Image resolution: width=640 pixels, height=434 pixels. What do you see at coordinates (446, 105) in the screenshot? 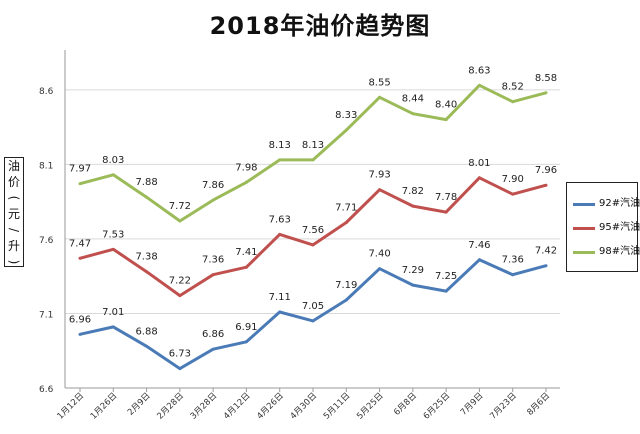
I see `data-label: 8.40` at bounding box center [446, 105].